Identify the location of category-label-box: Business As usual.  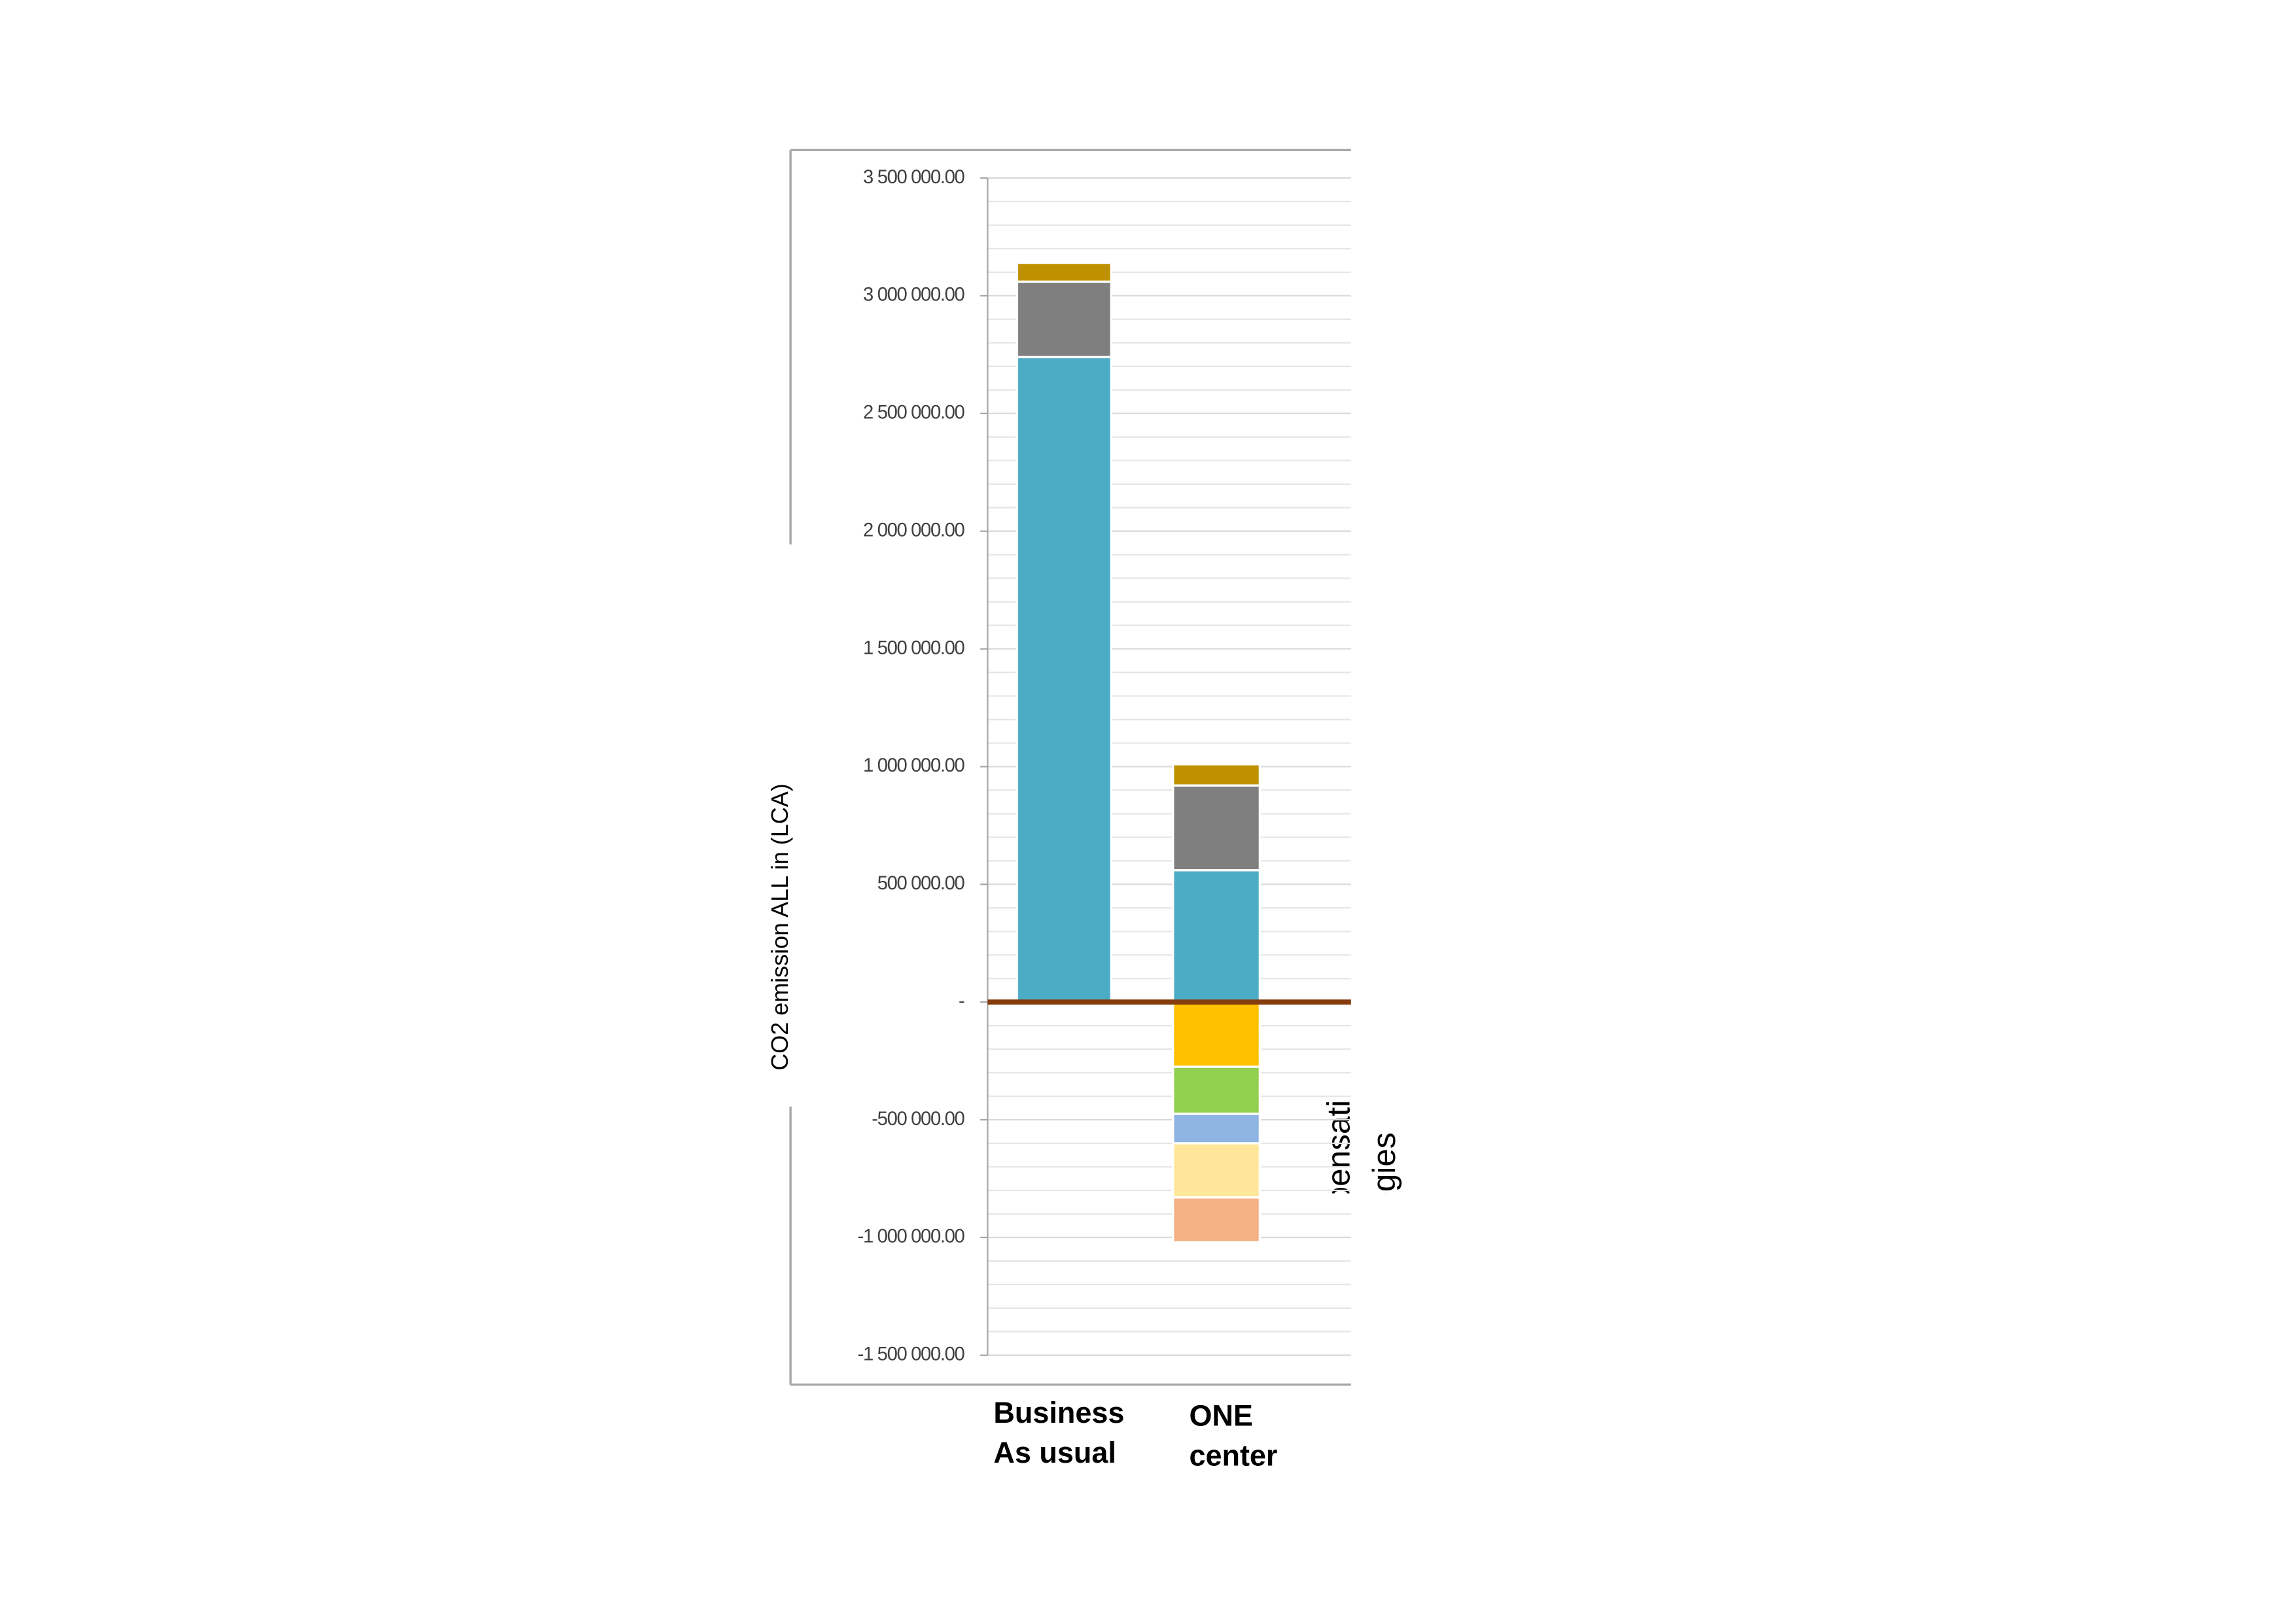
(1059, 1434).